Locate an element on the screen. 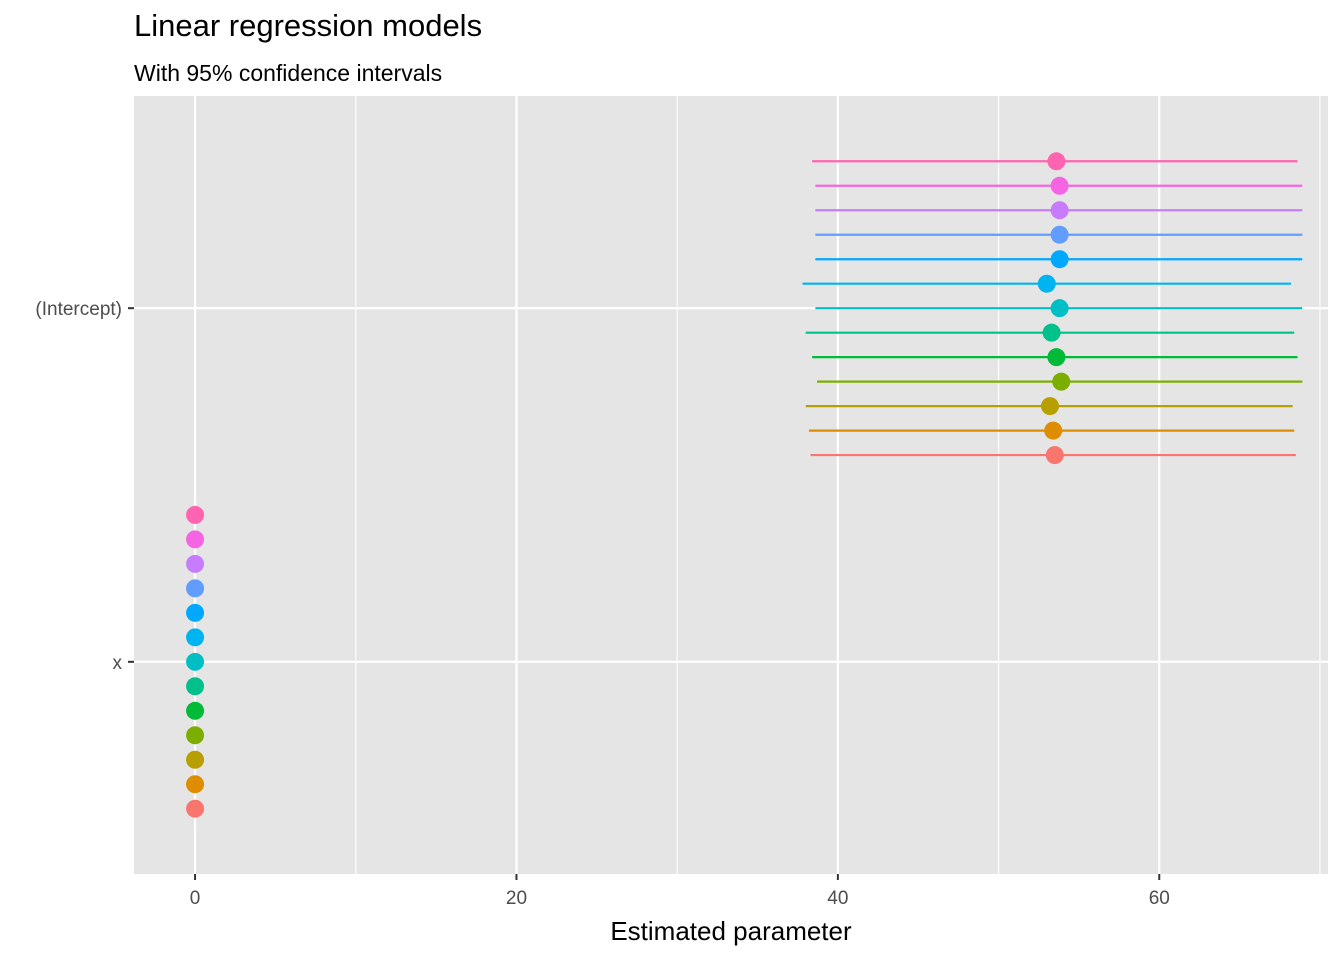 The width and height of the screenshot is (1344, 960). x-axis-title: Estimated parameter is located at coordinates (731, 931).